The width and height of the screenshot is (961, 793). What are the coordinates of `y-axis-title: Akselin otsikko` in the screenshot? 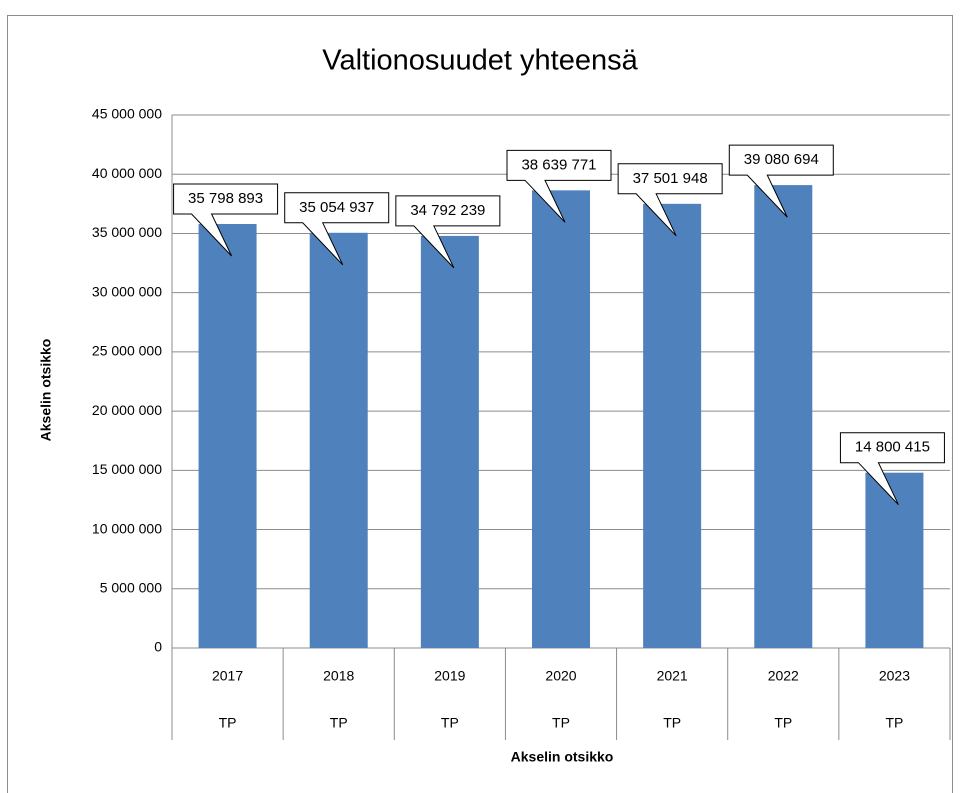 It's located at (46, 390).